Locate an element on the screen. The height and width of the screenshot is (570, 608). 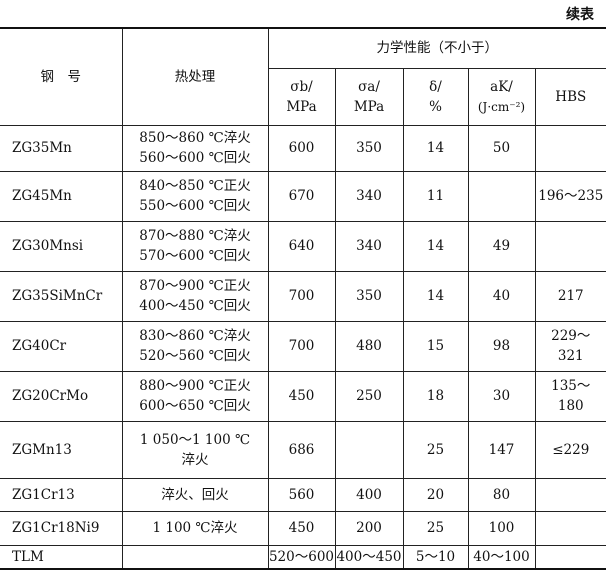
cell-tensile-strength: 670 is located at coordinates (301, 196).